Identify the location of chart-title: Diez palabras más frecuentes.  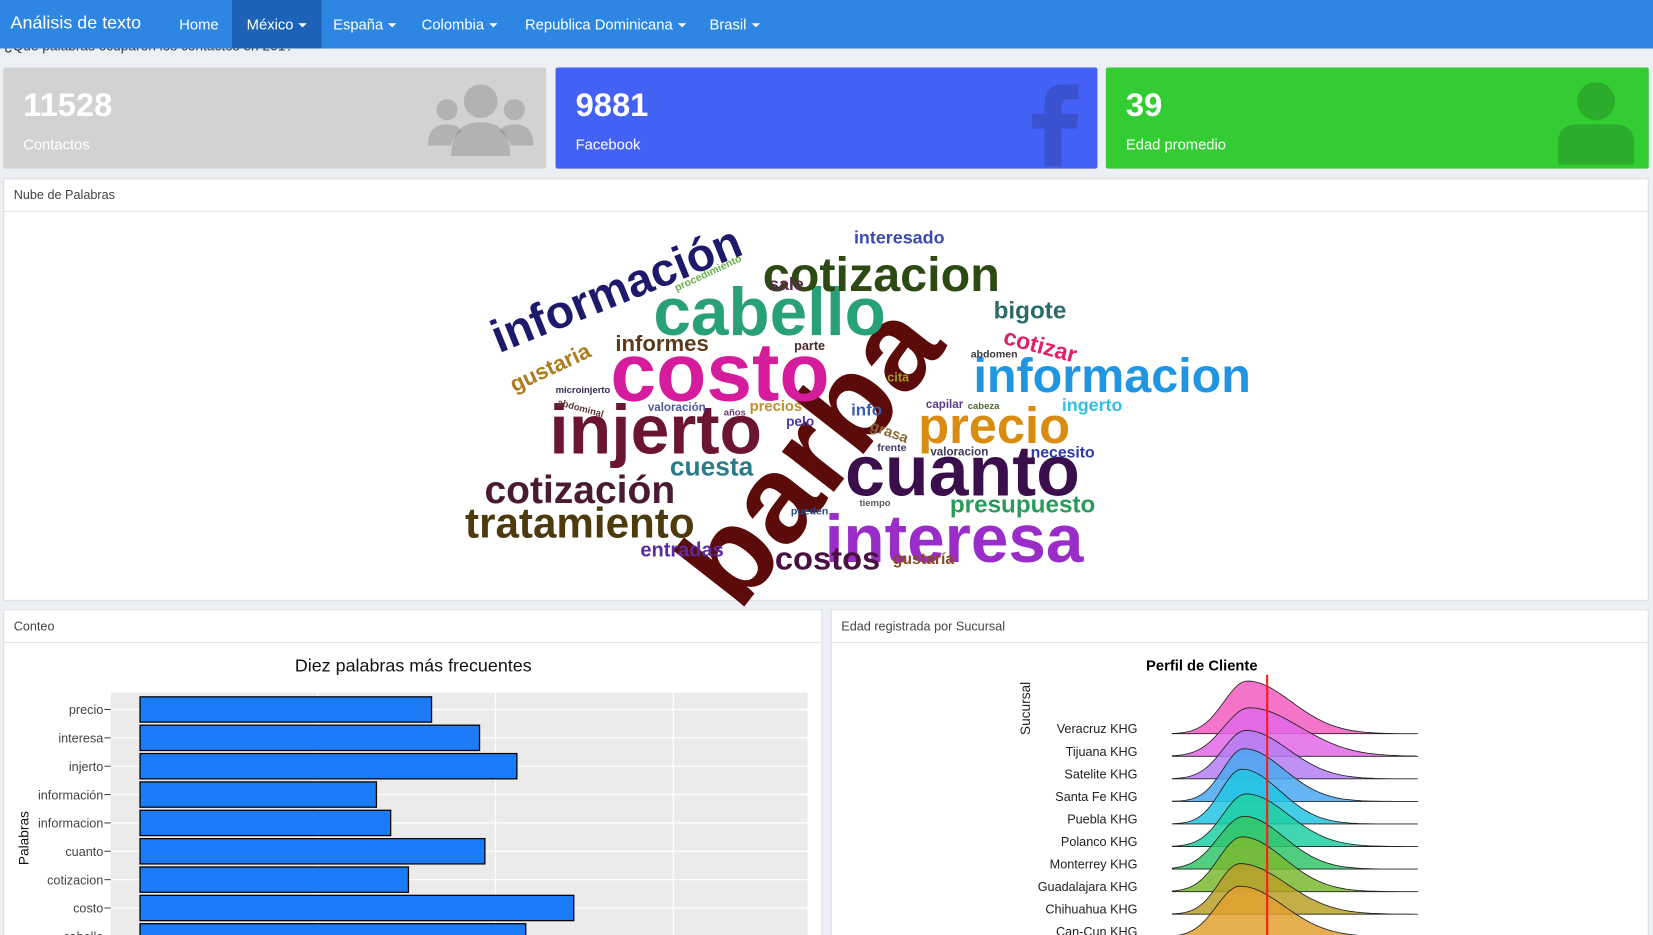
(413, 666).